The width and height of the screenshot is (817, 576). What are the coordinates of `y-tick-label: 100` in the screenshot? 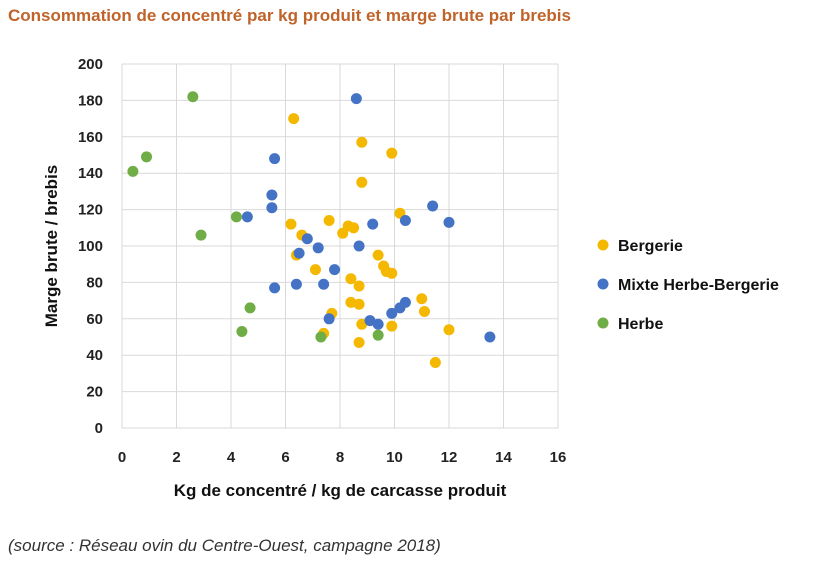 It's located at (90, 246).